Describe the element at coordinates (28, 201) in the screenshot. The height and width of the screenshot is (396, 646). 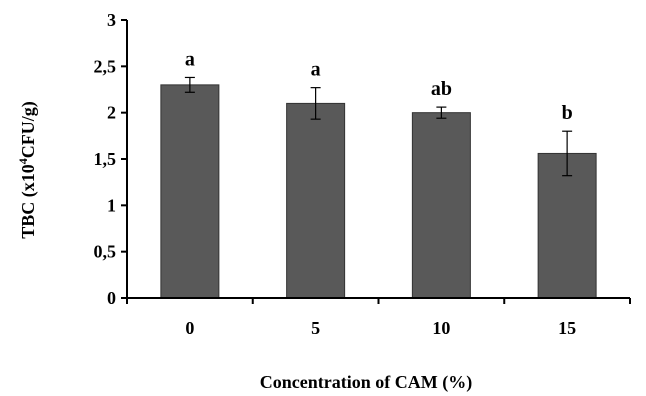
I see `y-axis-title-main: TBC (x10` at that location.